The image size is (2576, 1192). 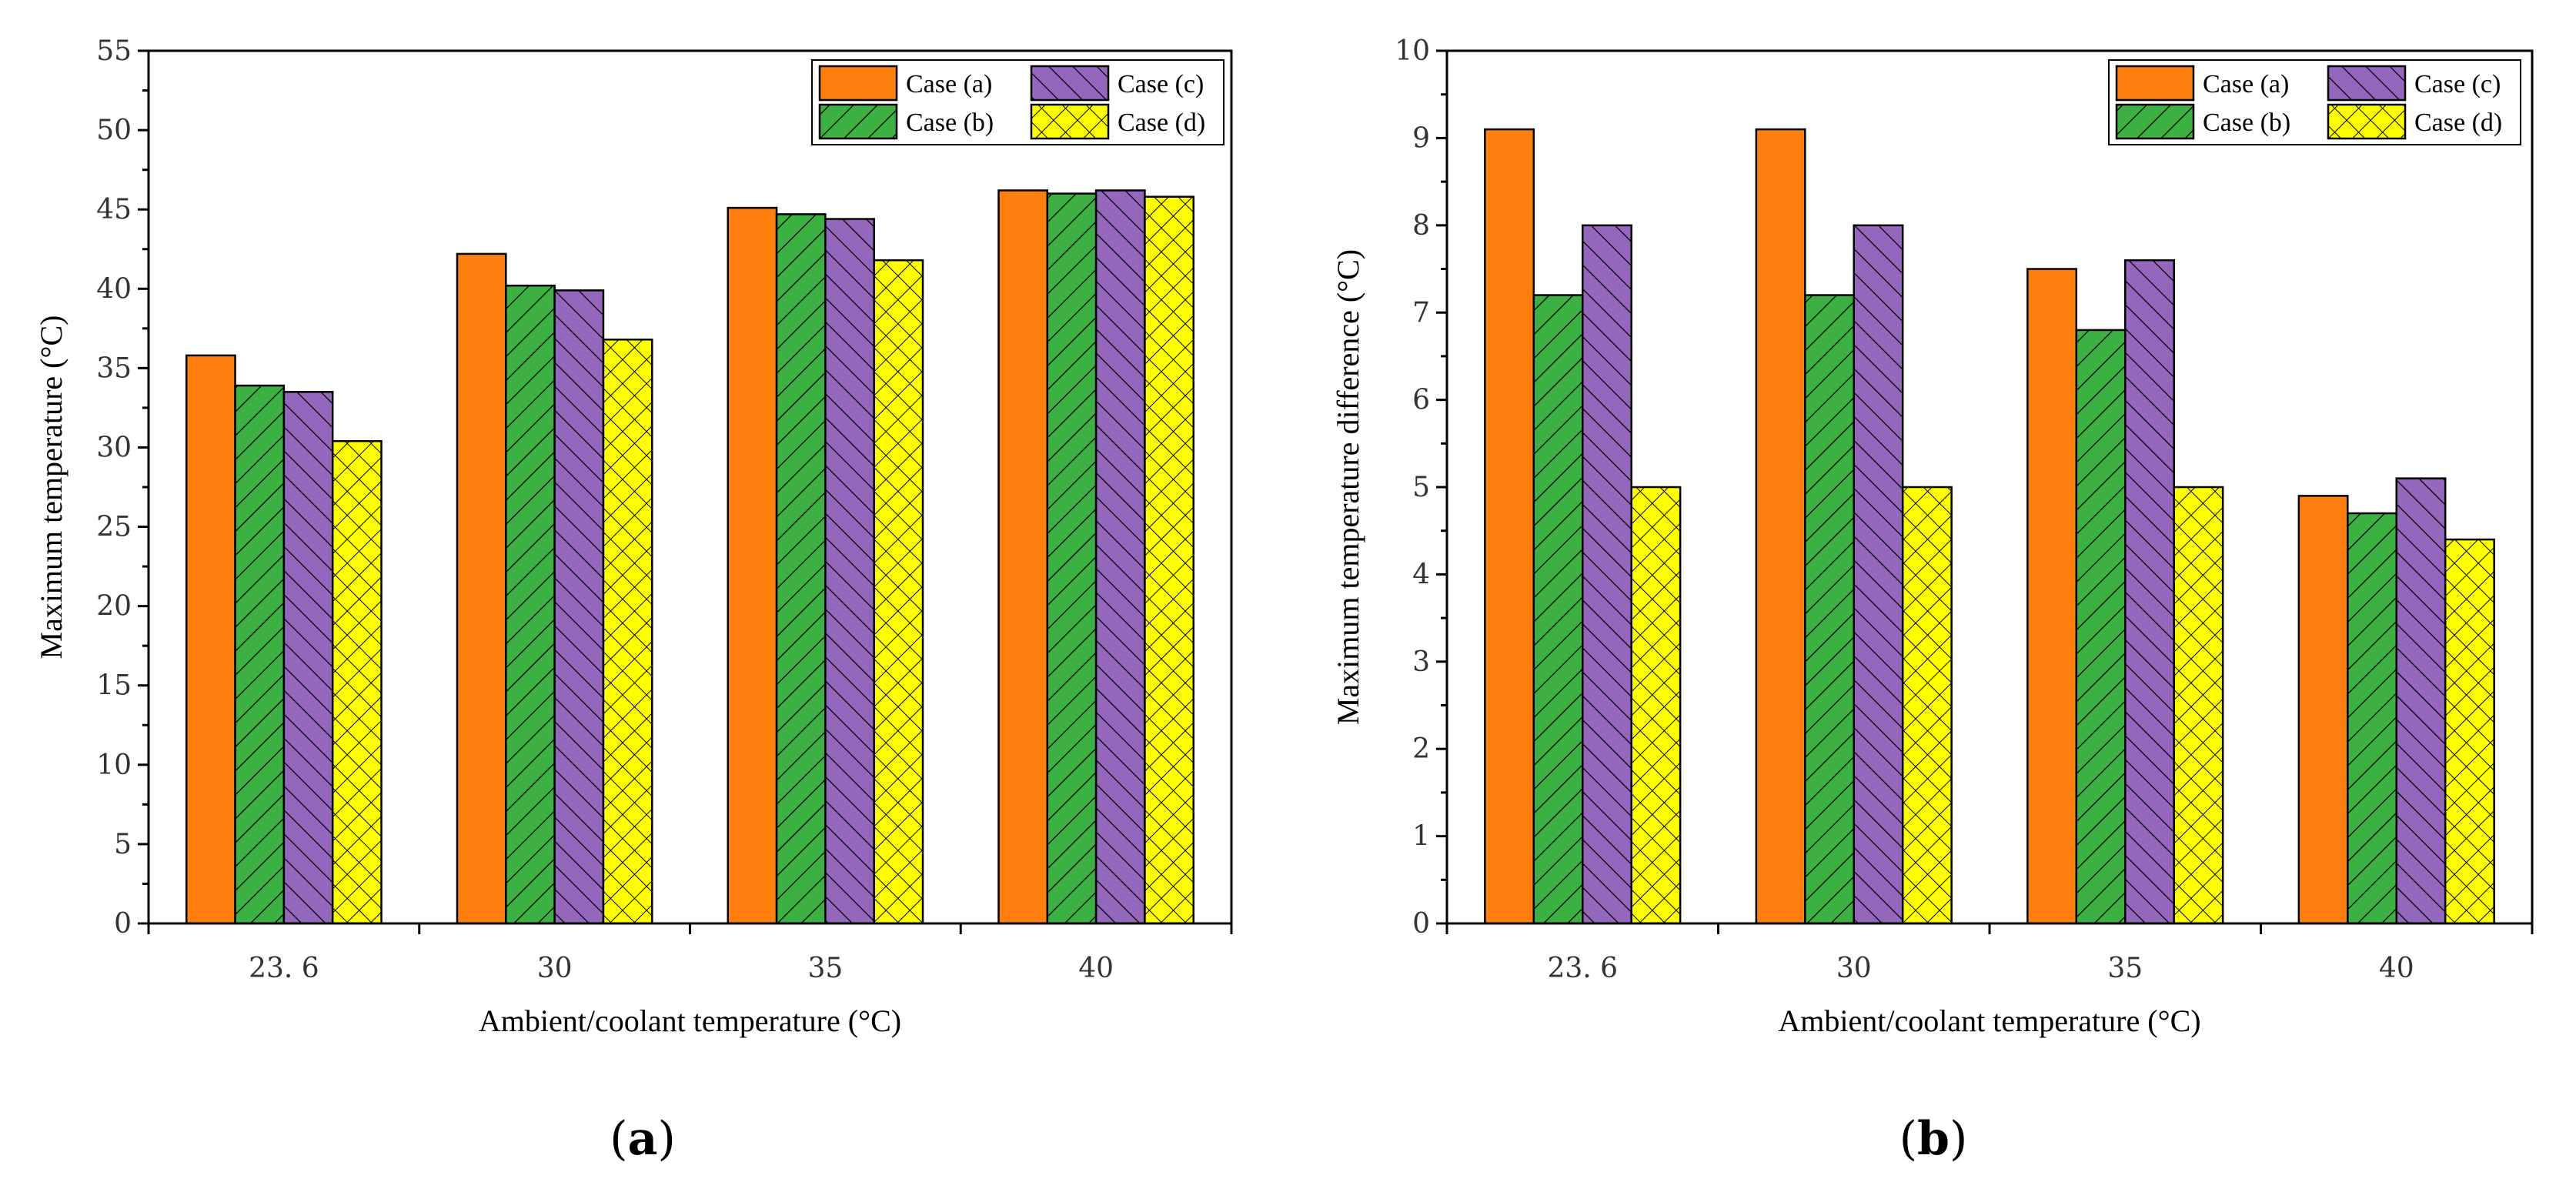 What do you see at coordinates (284, 968) in the screenshot?
I see `x-tick-label-a-0: 23. 6` at bounding box center [284, 968].